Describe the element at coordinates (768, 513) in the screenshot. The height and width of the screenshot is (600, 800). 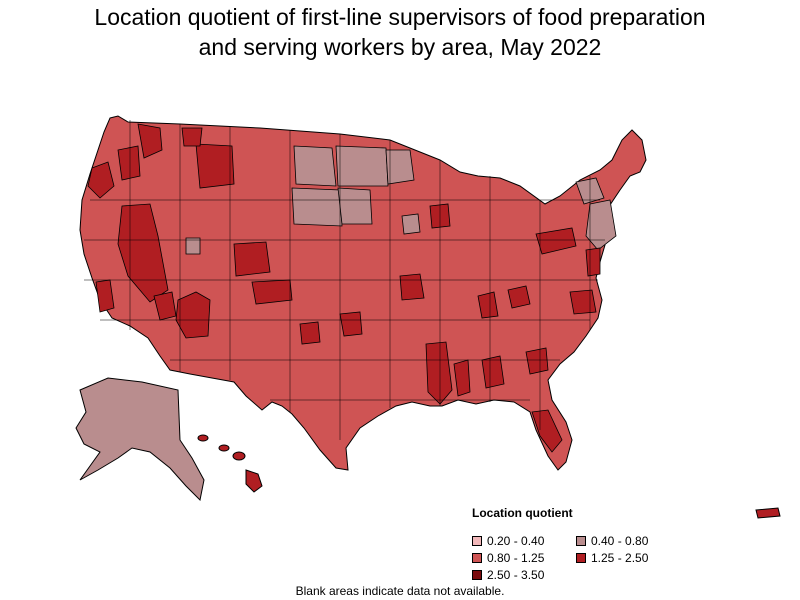
I see `puerto-rico` at that location.